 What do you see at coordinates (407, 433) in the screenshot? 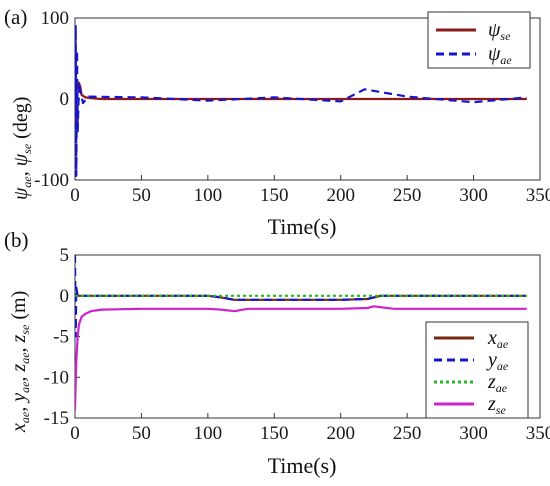
I see `x-tick-label-b: 250` at bounding box center [407, 433].